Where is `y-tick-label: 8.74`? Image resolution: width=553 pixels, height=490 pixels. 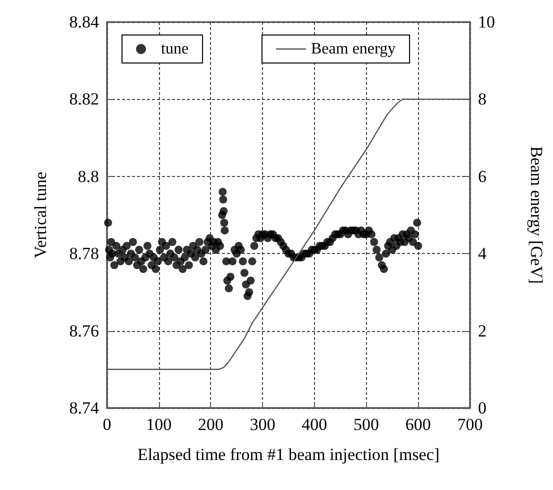
y-tick-label: 8.74 is located at coordinates (84, 408).